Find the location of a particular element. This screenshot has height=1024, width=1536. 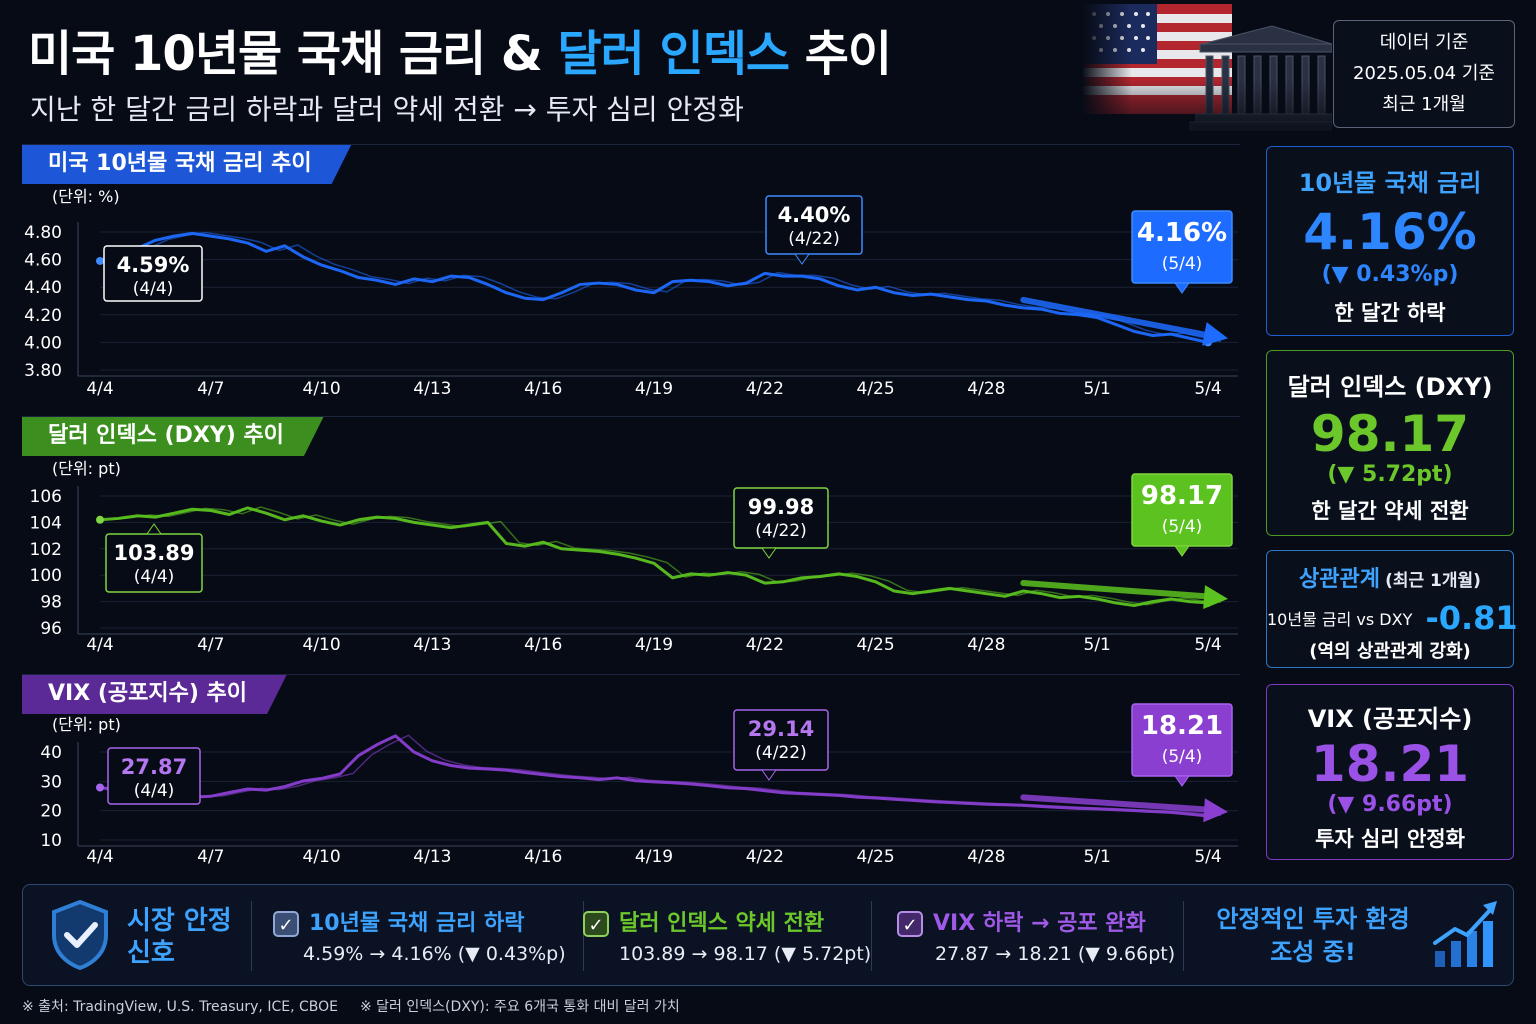

x-tick-label: 5/1 is located at coordinates (1097, 645).